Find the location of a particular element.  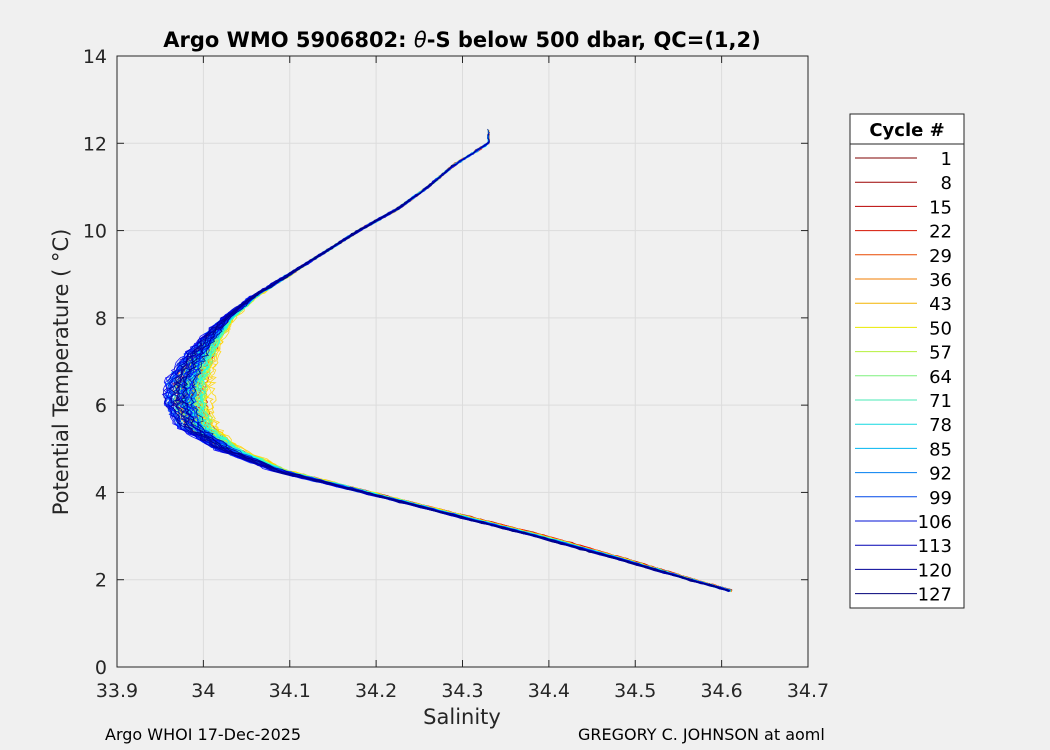

legend-label: 99 is located at coordinates (940, 498).